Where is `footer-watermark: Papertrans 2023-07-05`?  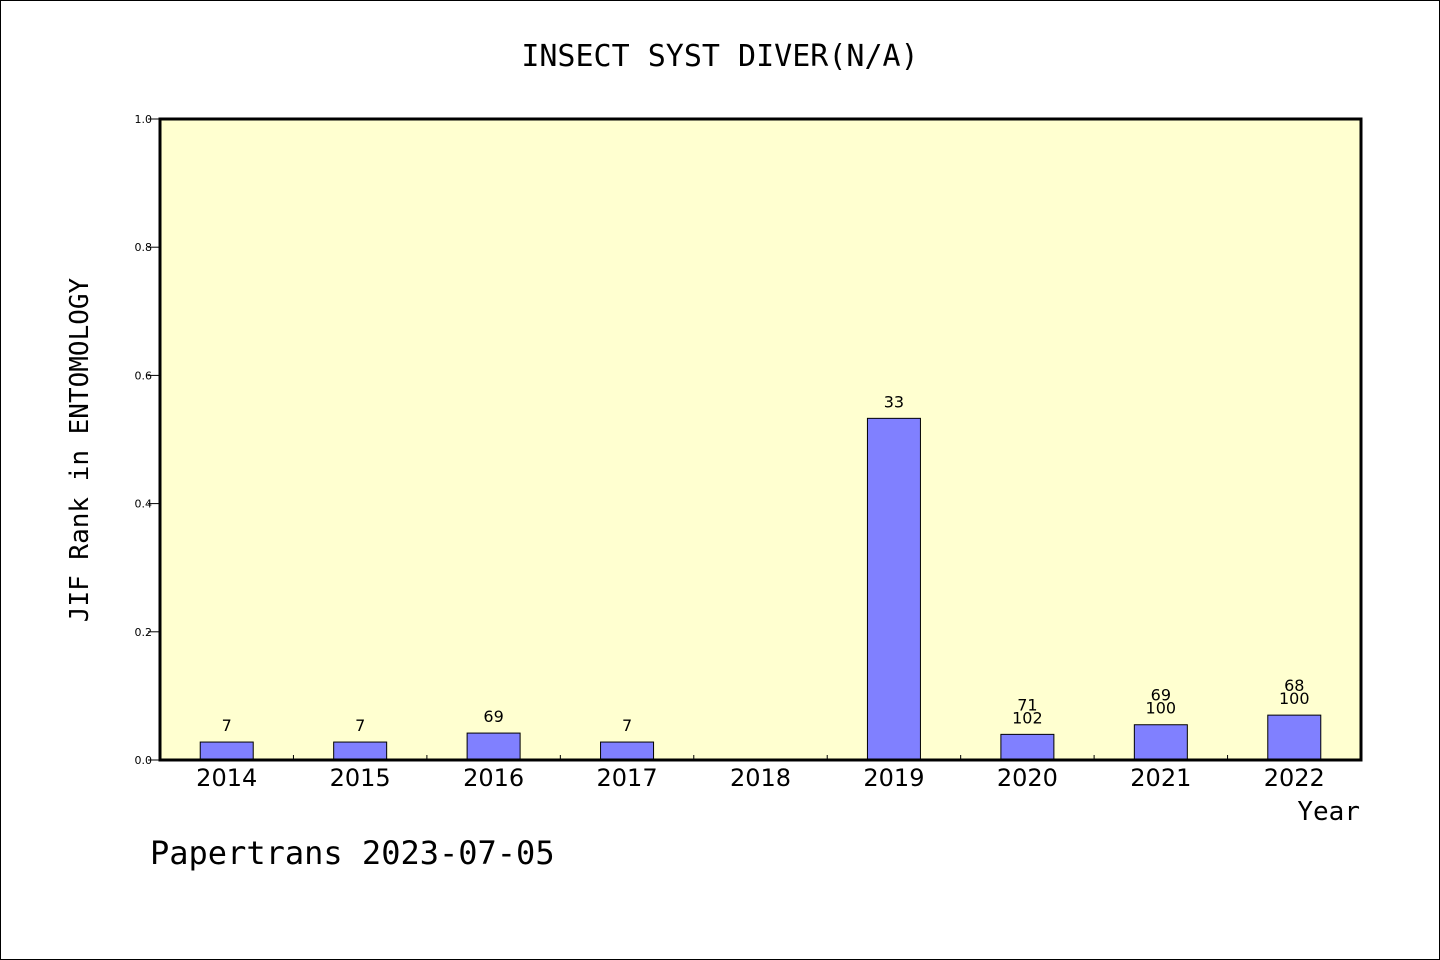 footer-watermark: Papertrans 2023-07-05 is located at coordinates (352, 853).